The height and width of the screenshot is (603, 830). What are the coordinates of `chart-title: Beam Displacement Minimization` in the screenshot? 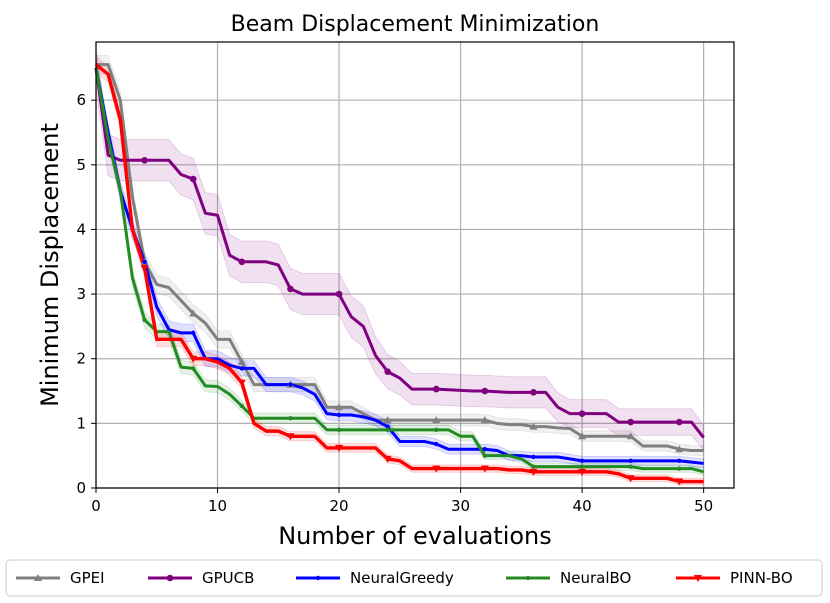 It's located at (415, 24).